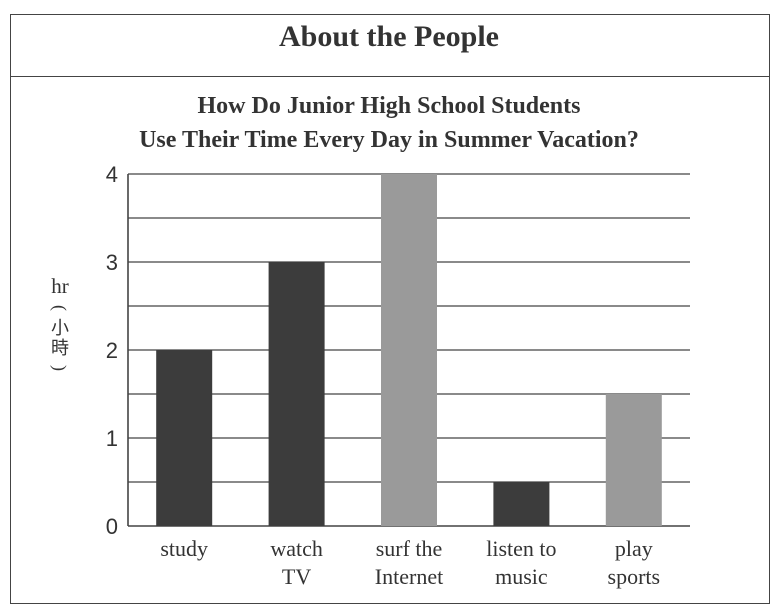 This screenshot has height=612, width=778. What do you see at coordinates (389, 106) in the screenshot?
I see `chart-title-line-1: How Do Junior High School Students` at bounding box center [389, 106].